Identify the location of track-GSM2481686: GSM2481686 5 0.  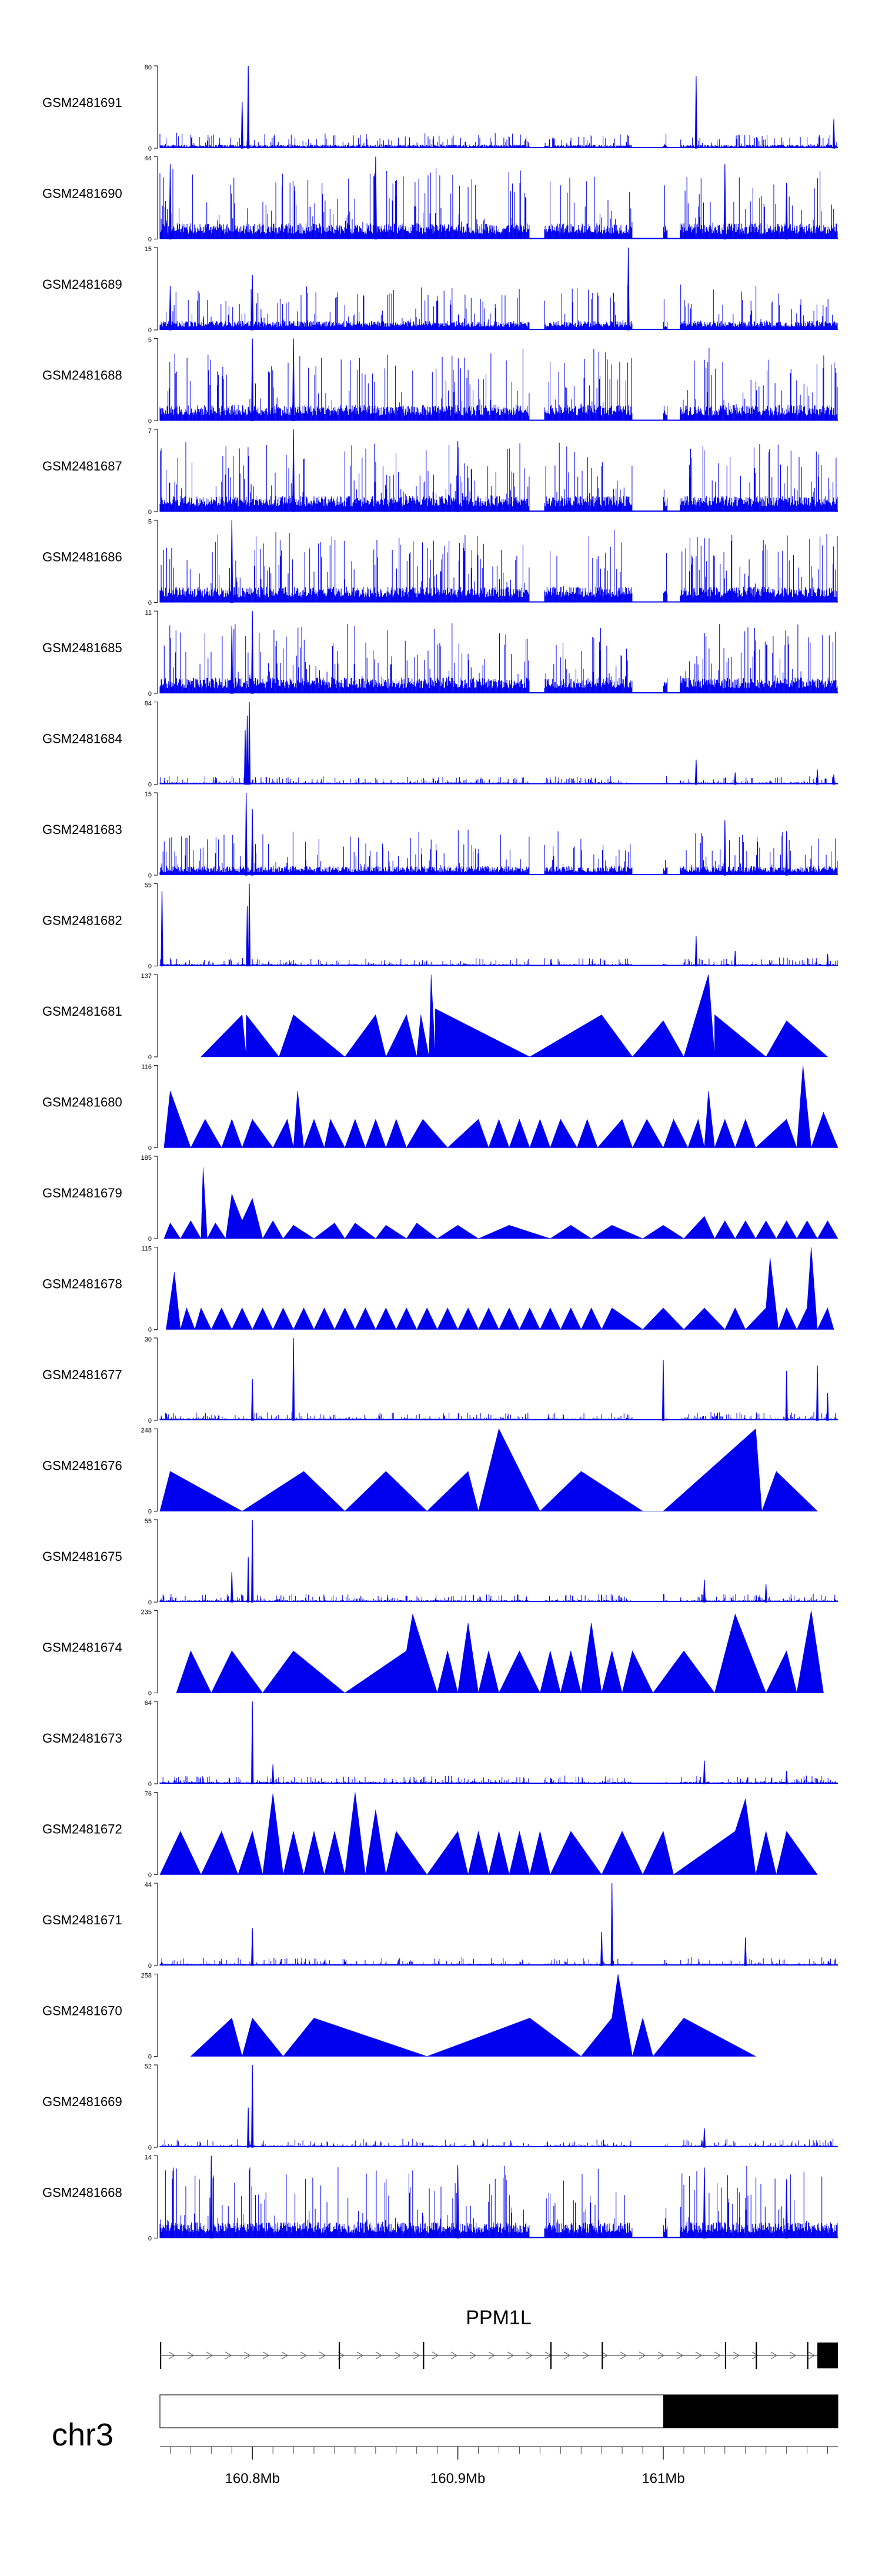
(440, 563).